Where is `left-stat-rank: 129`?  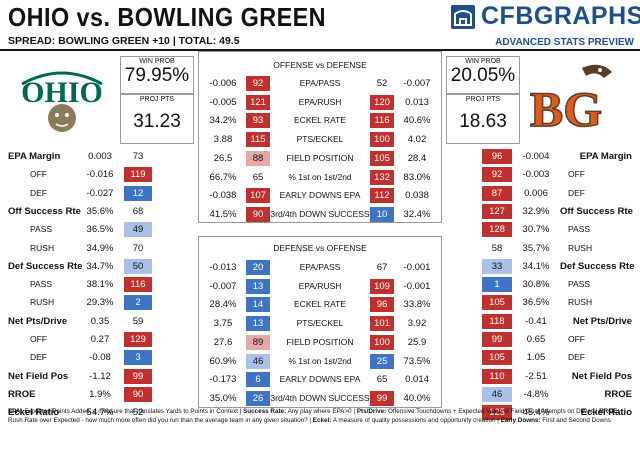
left-stat-rank: 129 is located at coordinates (138, 339).